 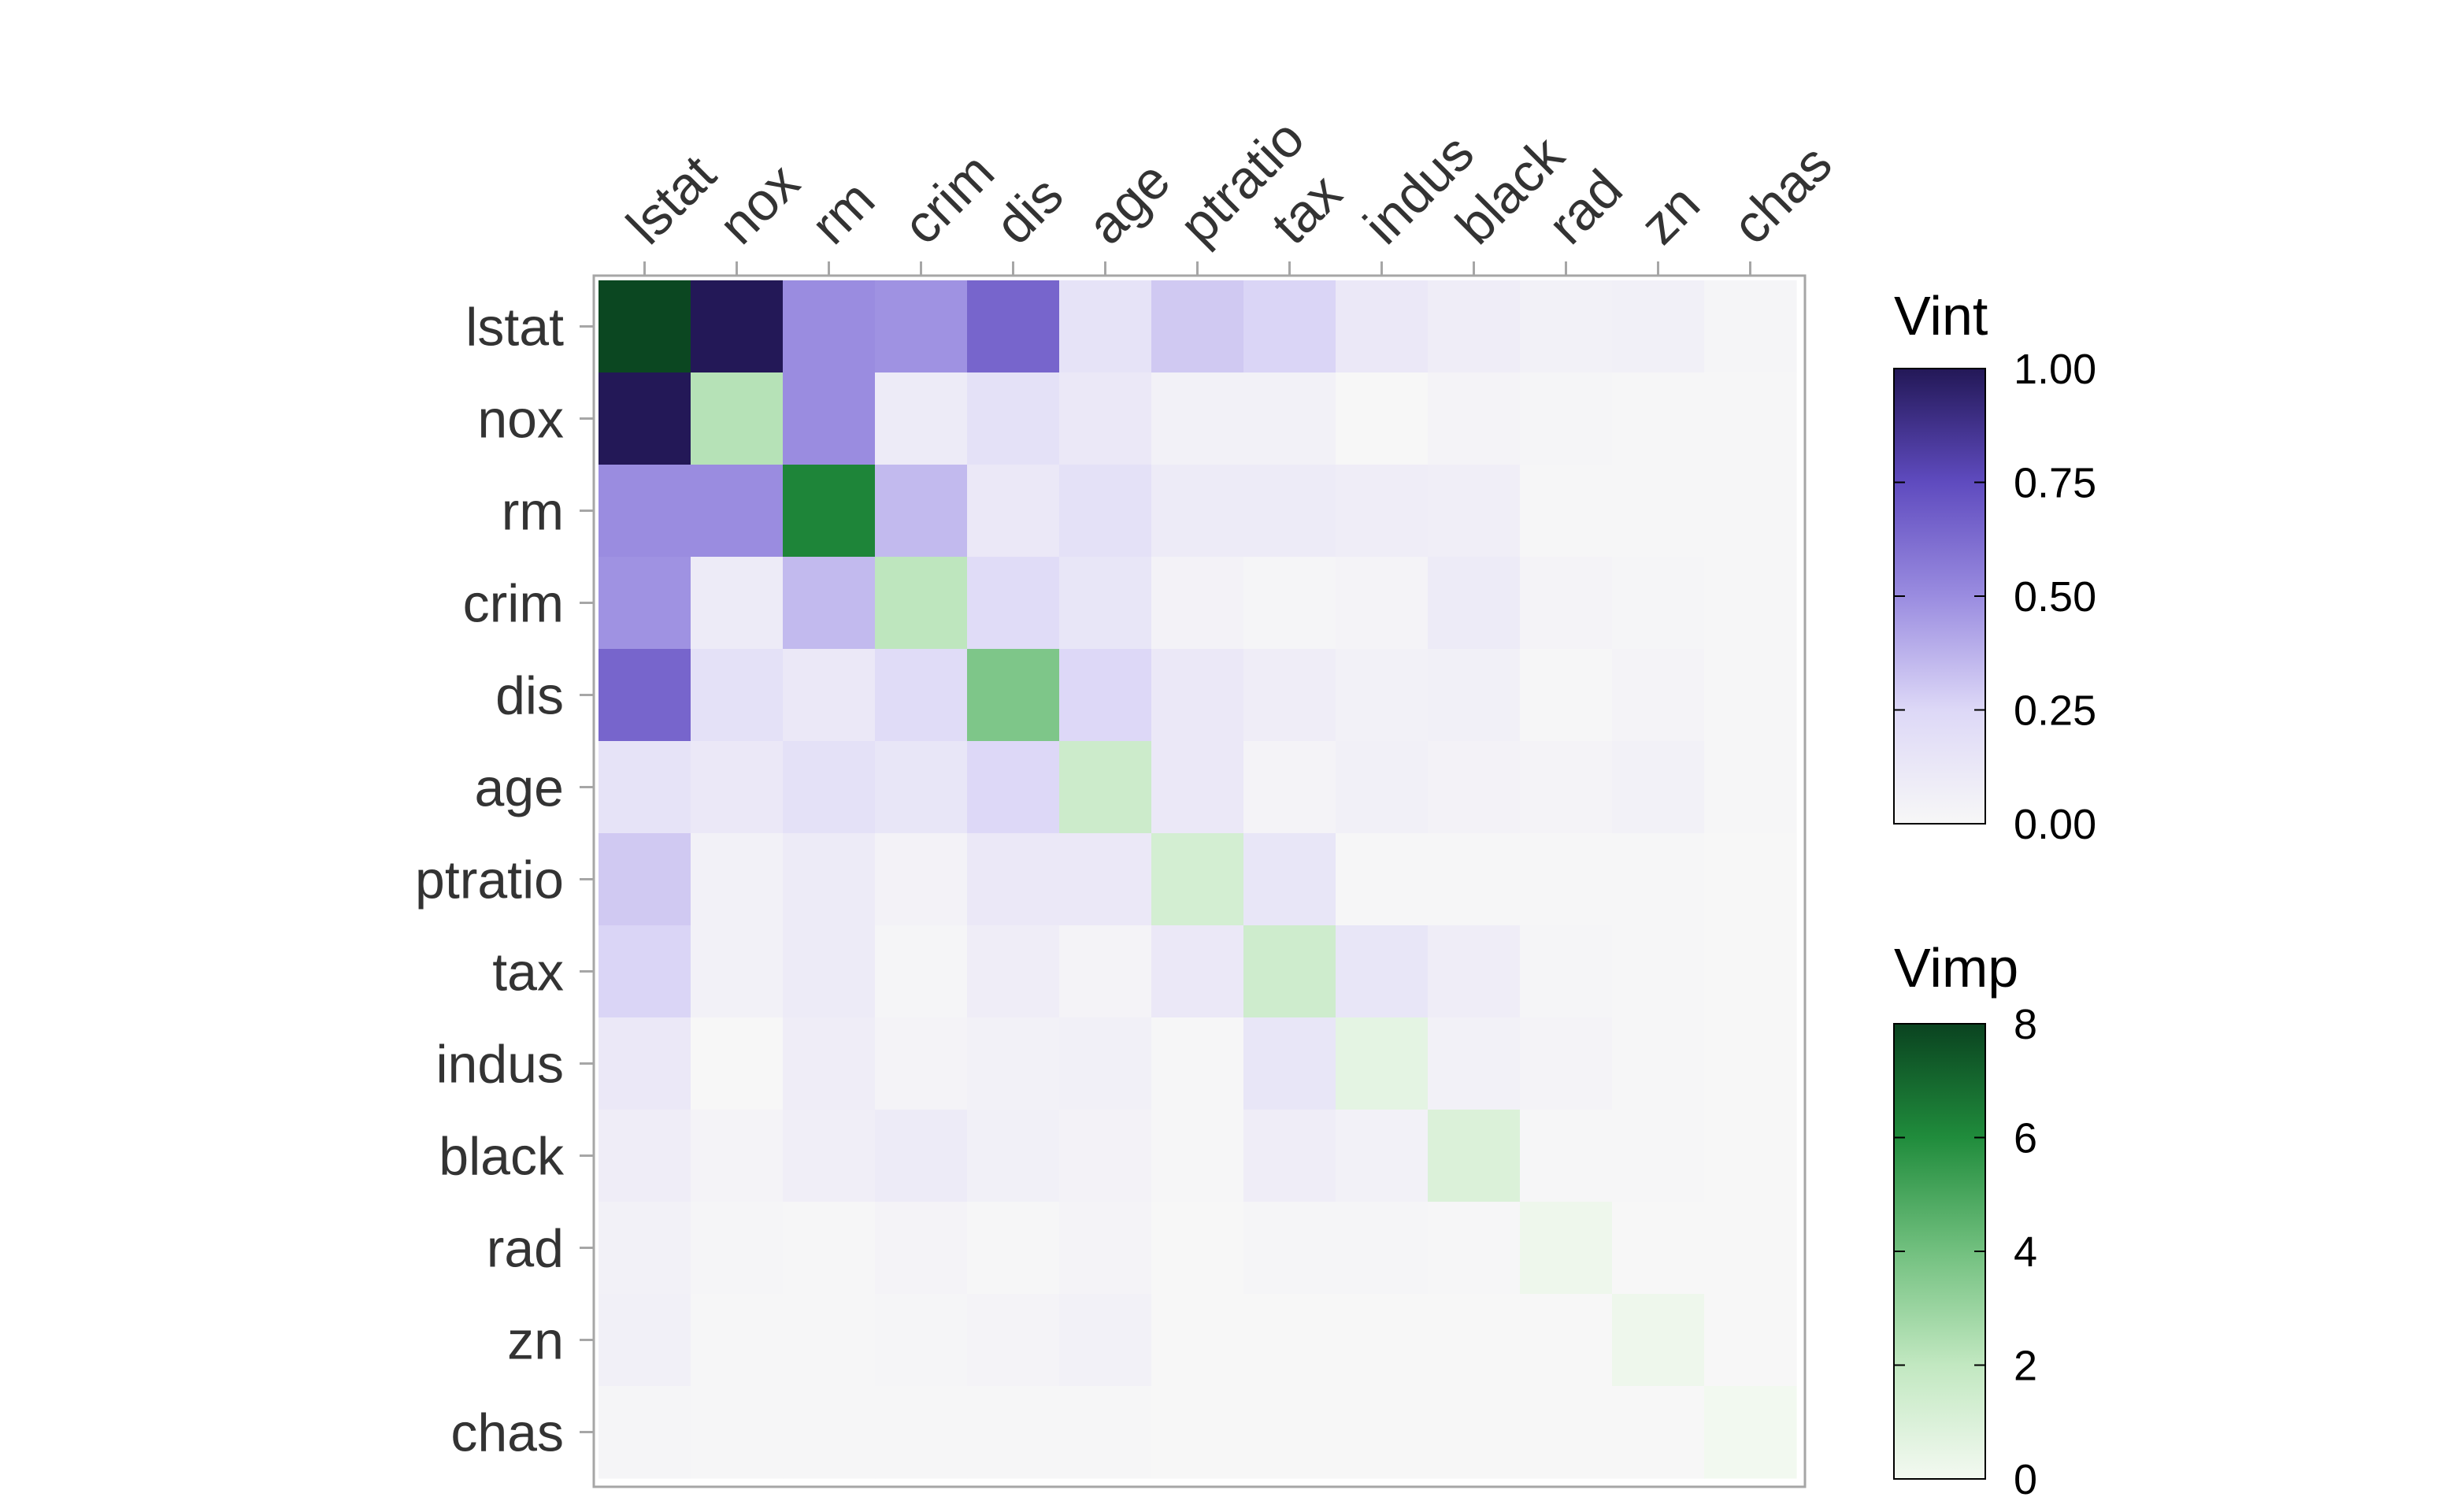 What do you see at coordinates (2025, 1024) in the screenshot?
I see `legend-tick-label-vimp: 8` at bounding box center [2025, 1024].